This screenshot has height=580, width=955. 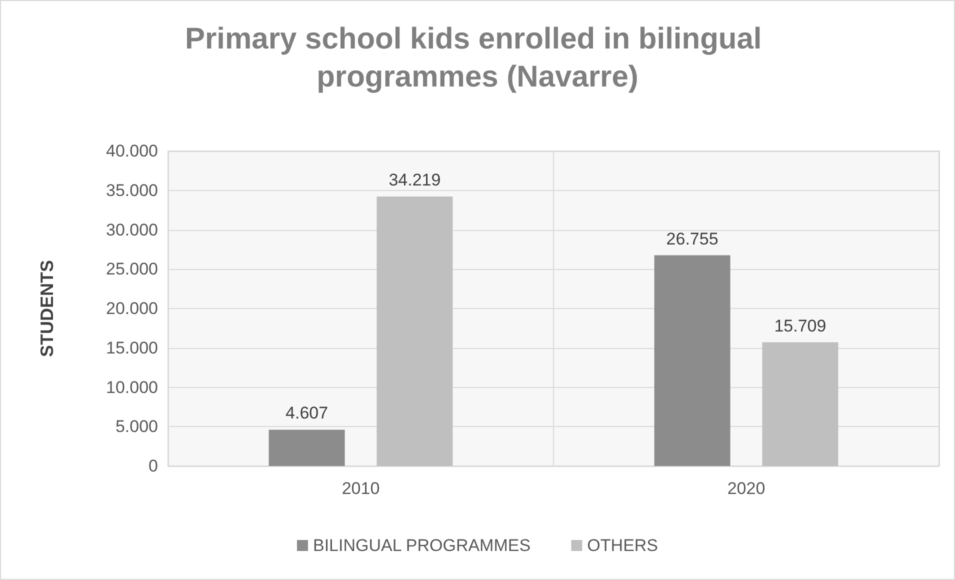 What do you see at coordinates (132, 230) in the screenshot?
I see `y-tick-label: 30.000` at bounding box center [132, 230].